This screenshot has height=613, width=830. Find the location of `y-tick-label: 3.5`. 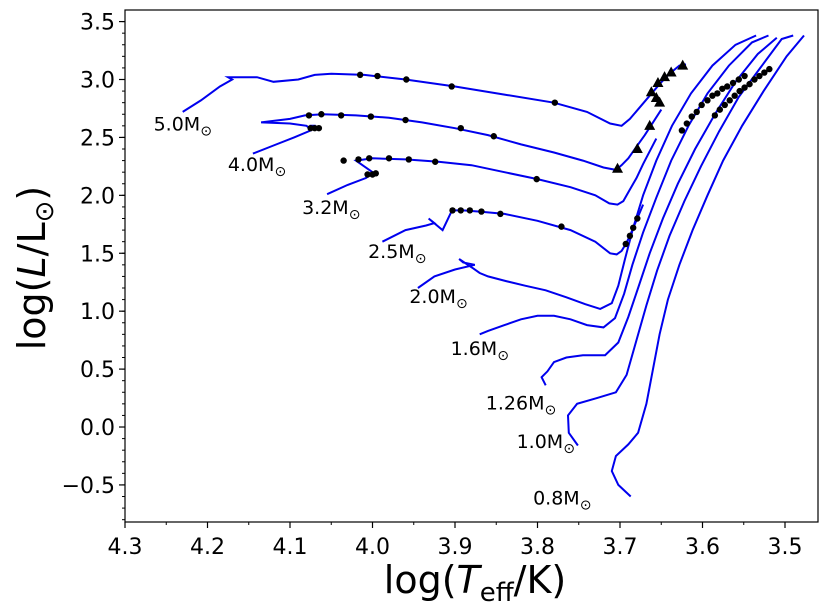

y-tick-label: 3.5 is located at coordinates (97, 23).